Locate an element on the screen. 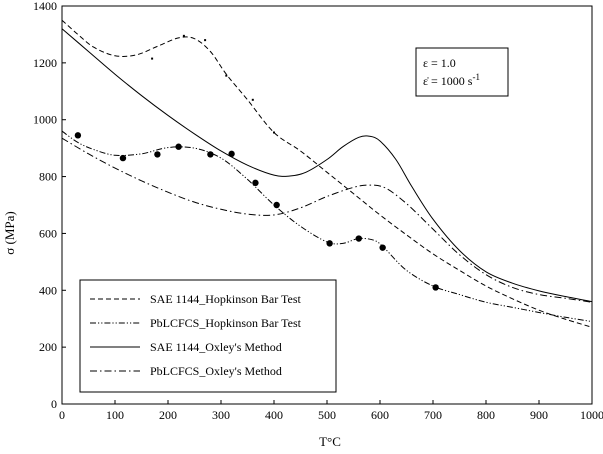 The height and width of the screenshot is (454, 603). x-tick-label: 400 is located at coordinates (274, 415).